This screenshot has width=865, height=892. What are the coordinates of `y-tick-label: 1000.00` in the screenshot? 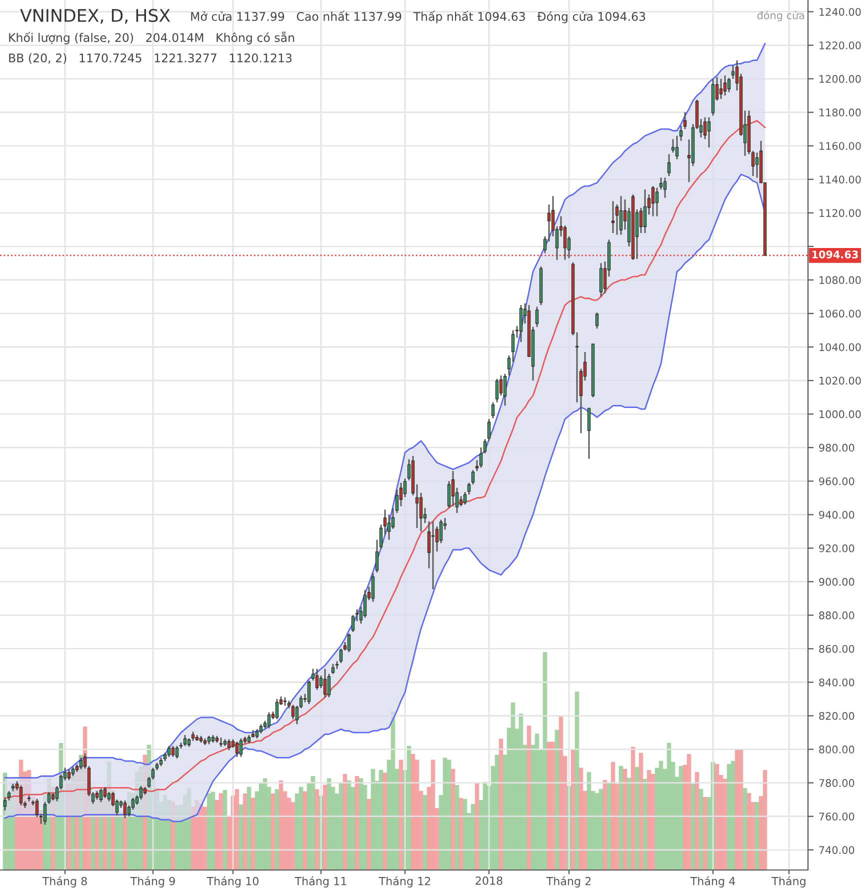 It's located at (840, 414).